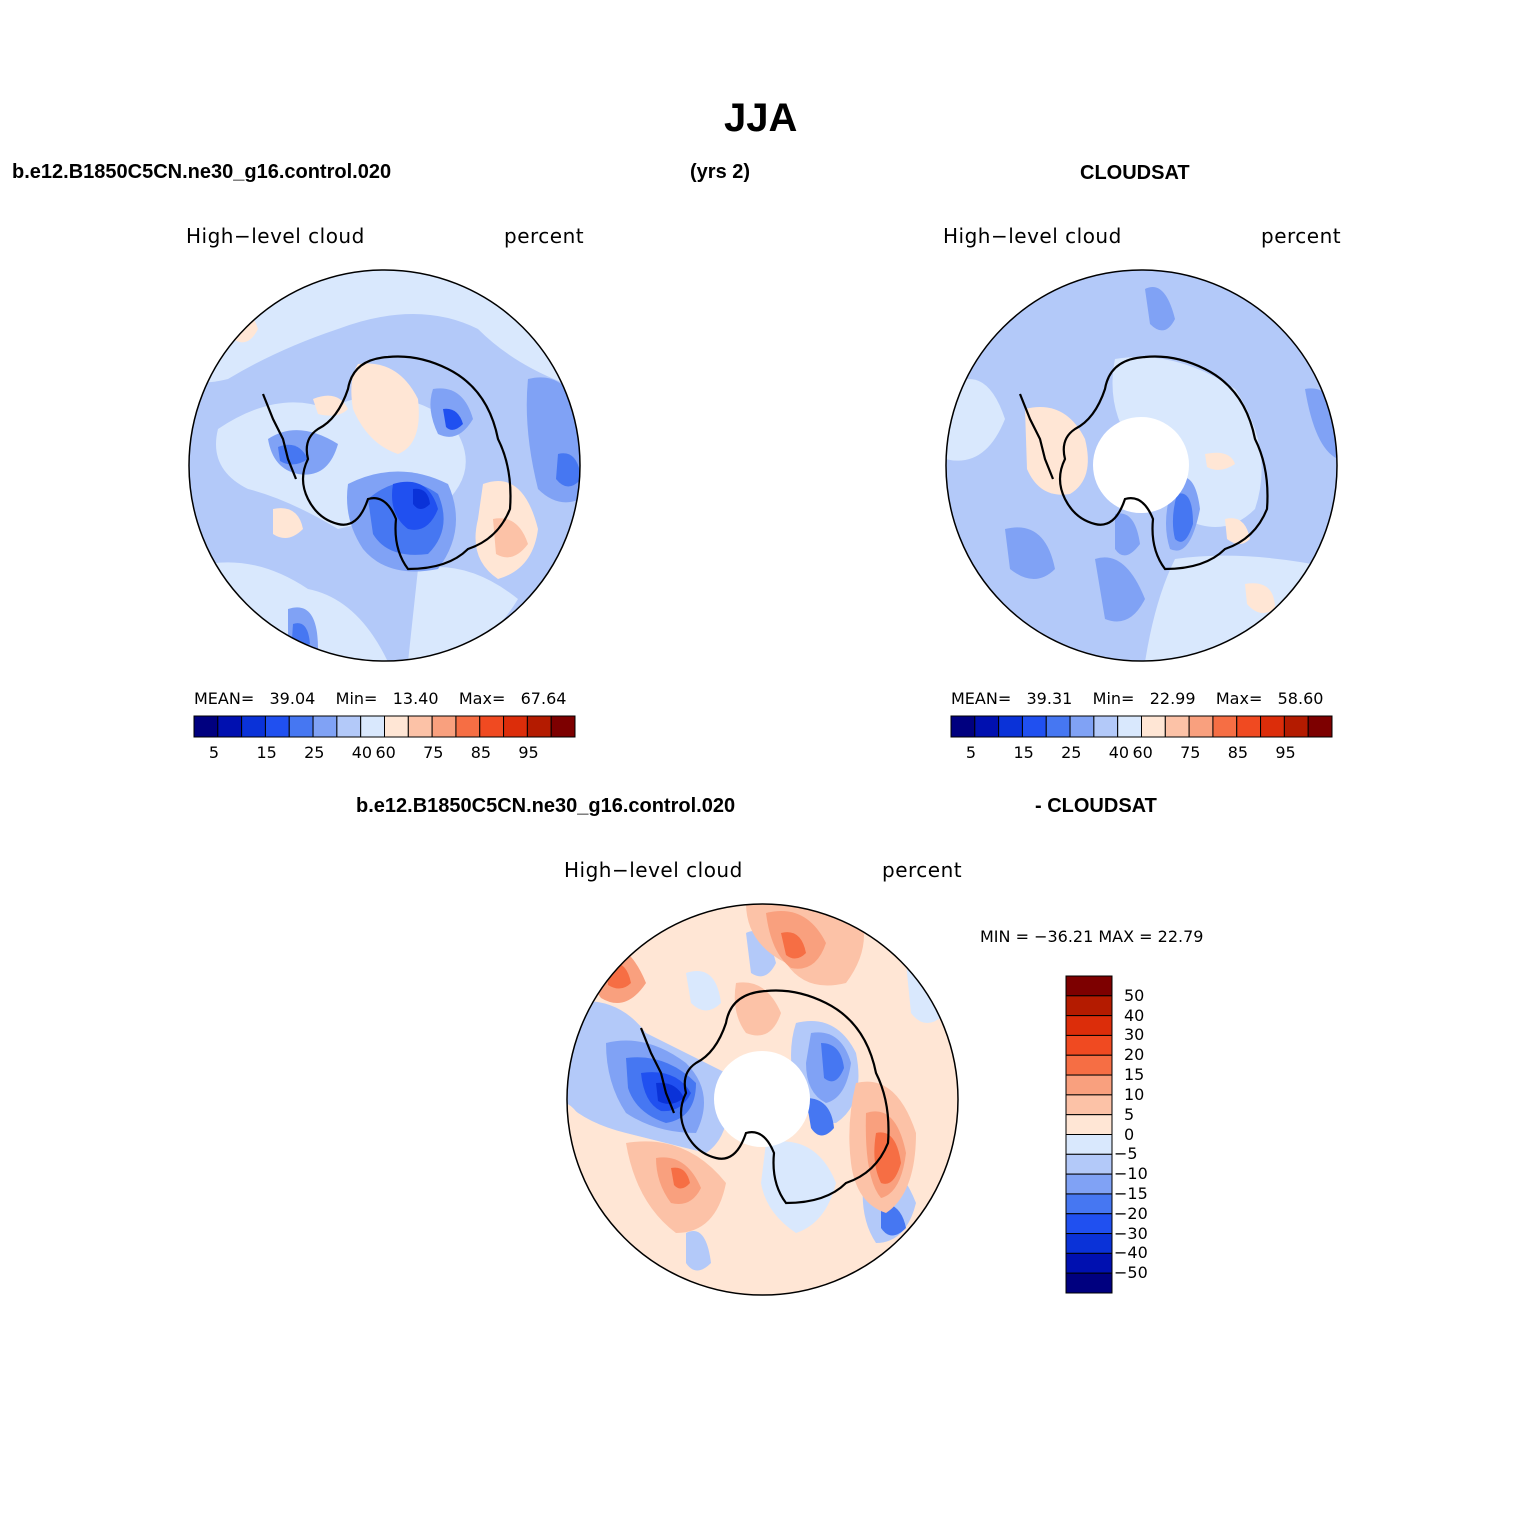  Describe the element at coordinates (1301, 236) in the screenshot. I see `obs-panel-units: percent` at that location.